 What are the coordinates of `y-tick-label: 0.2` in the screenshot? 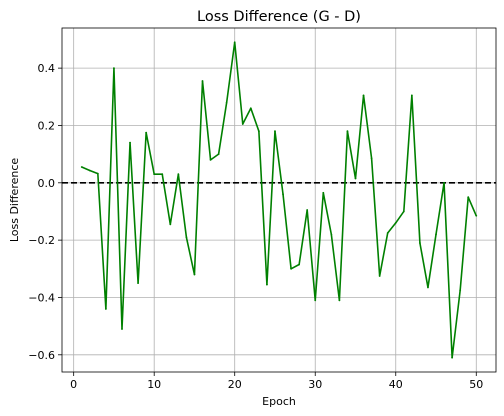 It's located at (47, 125).